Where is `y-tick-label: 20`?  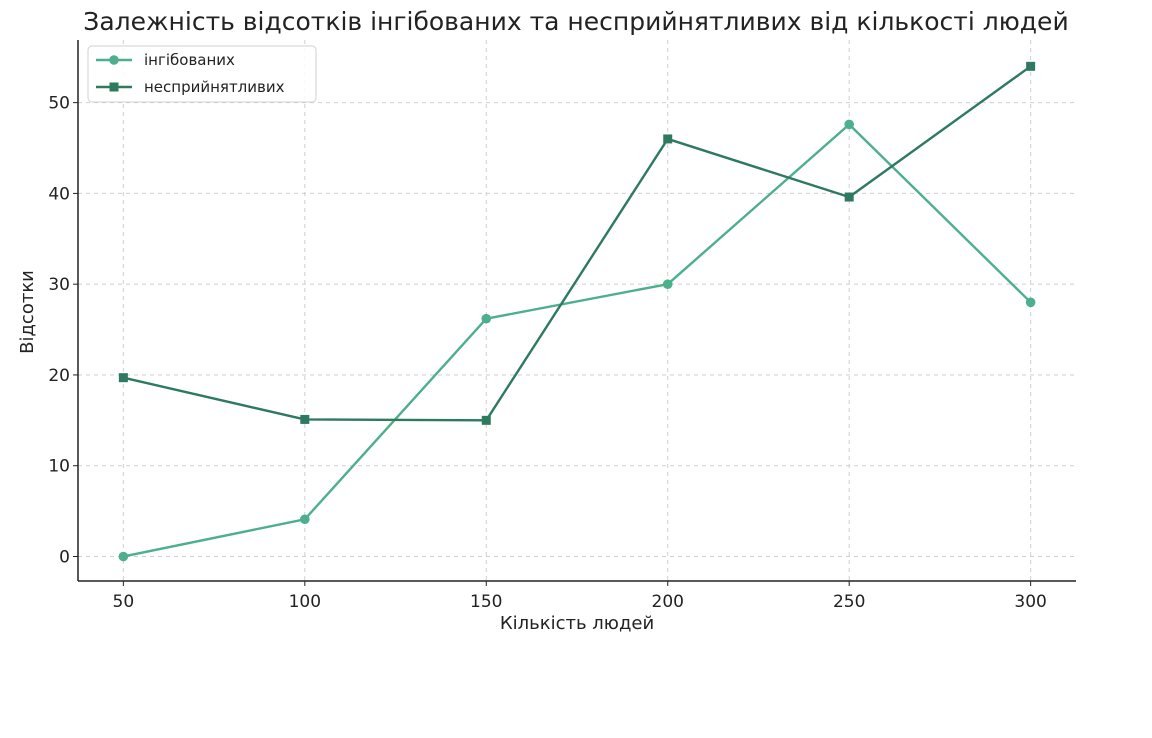
y-tick-label: 20 is located at coordinates (59, 376).